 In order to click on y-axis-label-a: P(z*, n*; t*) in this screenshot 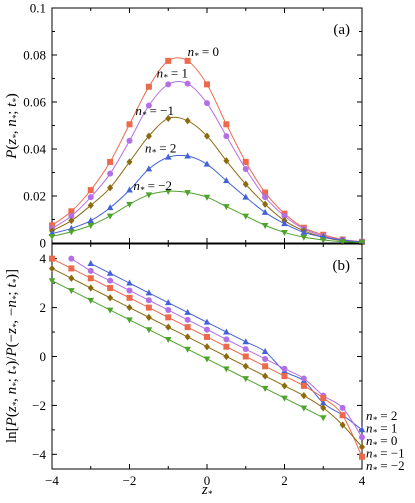, I will do `click(12, 126)`.